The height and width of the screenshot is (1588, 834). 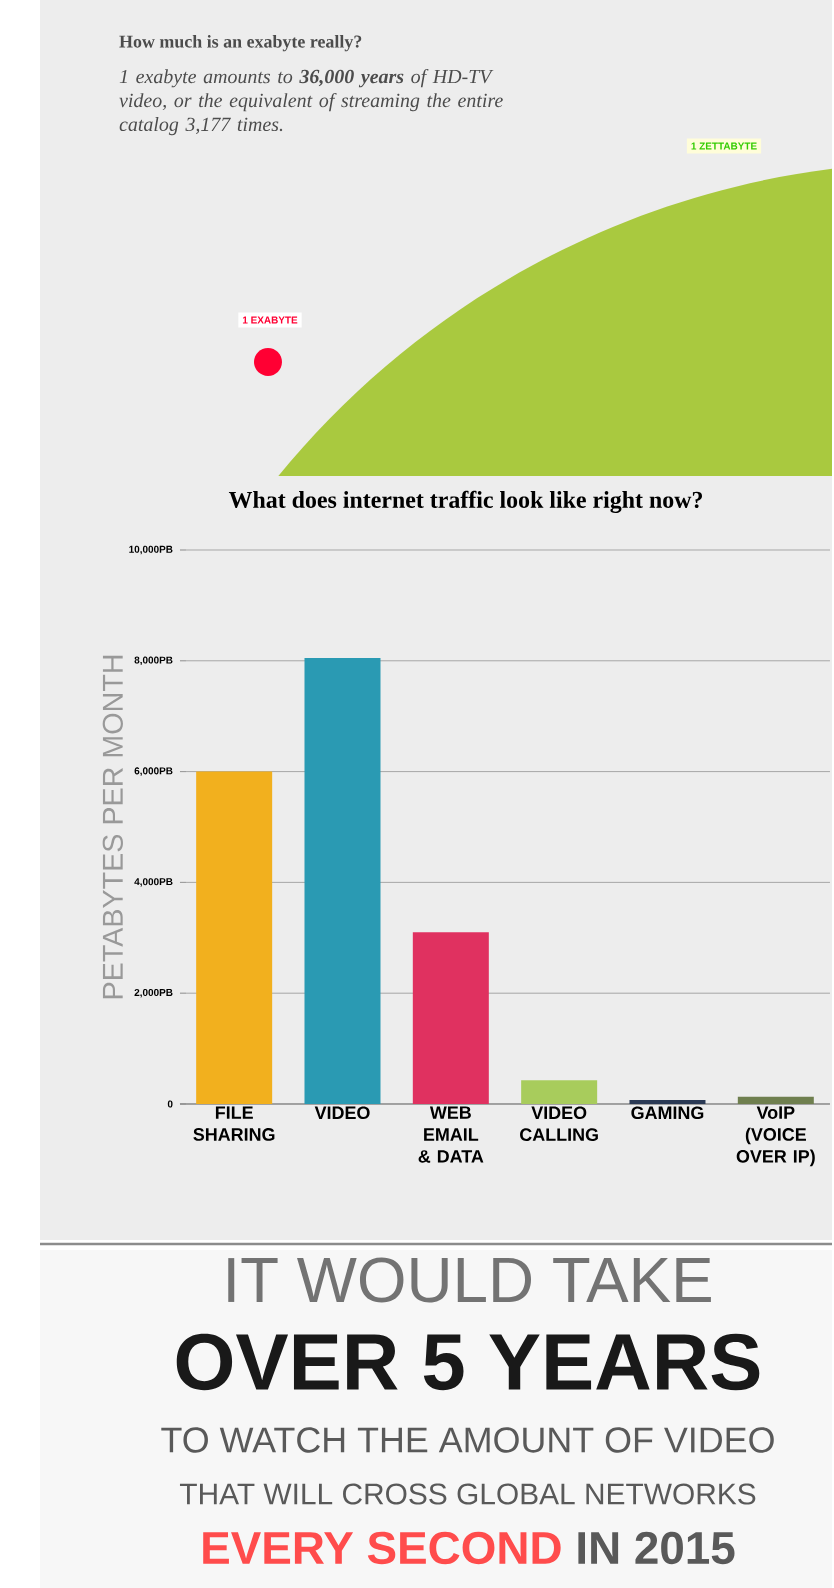 What do you see at coordinates (776, 1136) in the screenshot?
I see `x-tick-label: VoIP (VOICE OVER IP)` at bounding box center [776, 1136].